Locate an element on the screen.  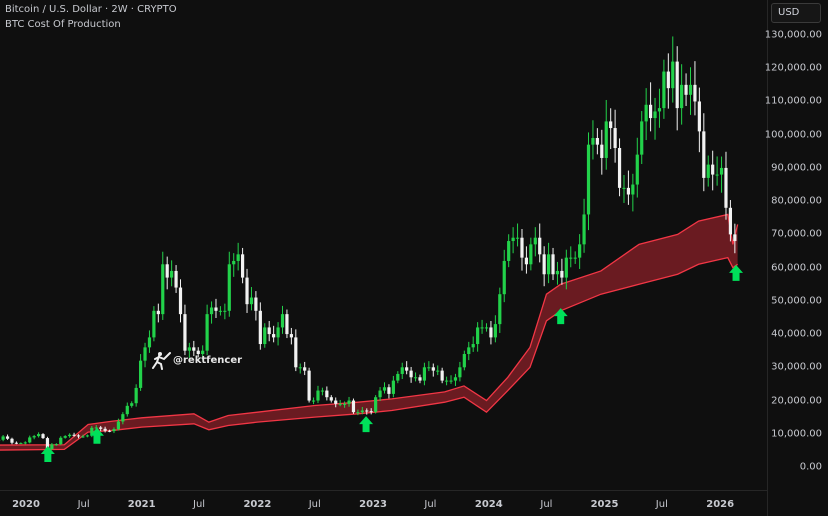
buy-arrow-icon is located at coordinates (366, 424).